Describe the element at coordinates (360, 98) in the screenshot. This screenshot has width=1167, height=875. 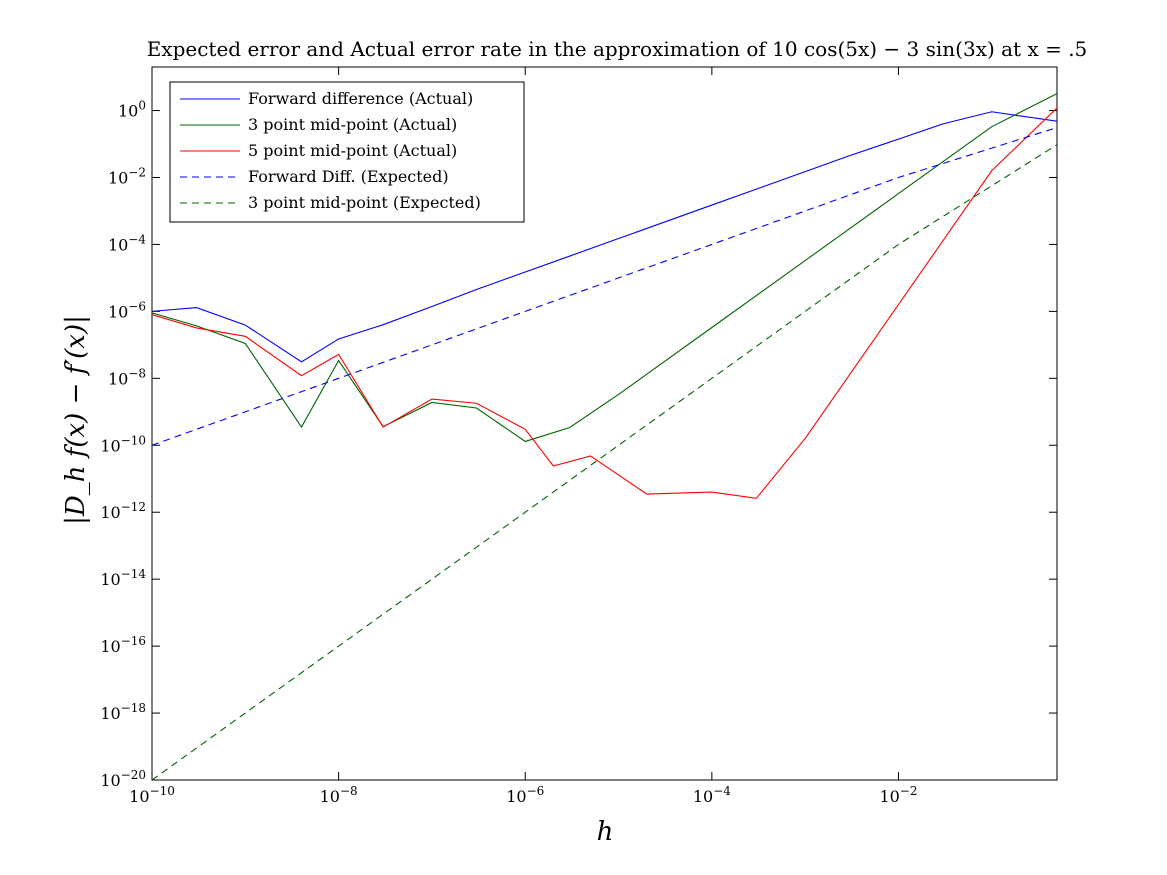
I see `legend-entry: Forward difference (Actual)` at that location.